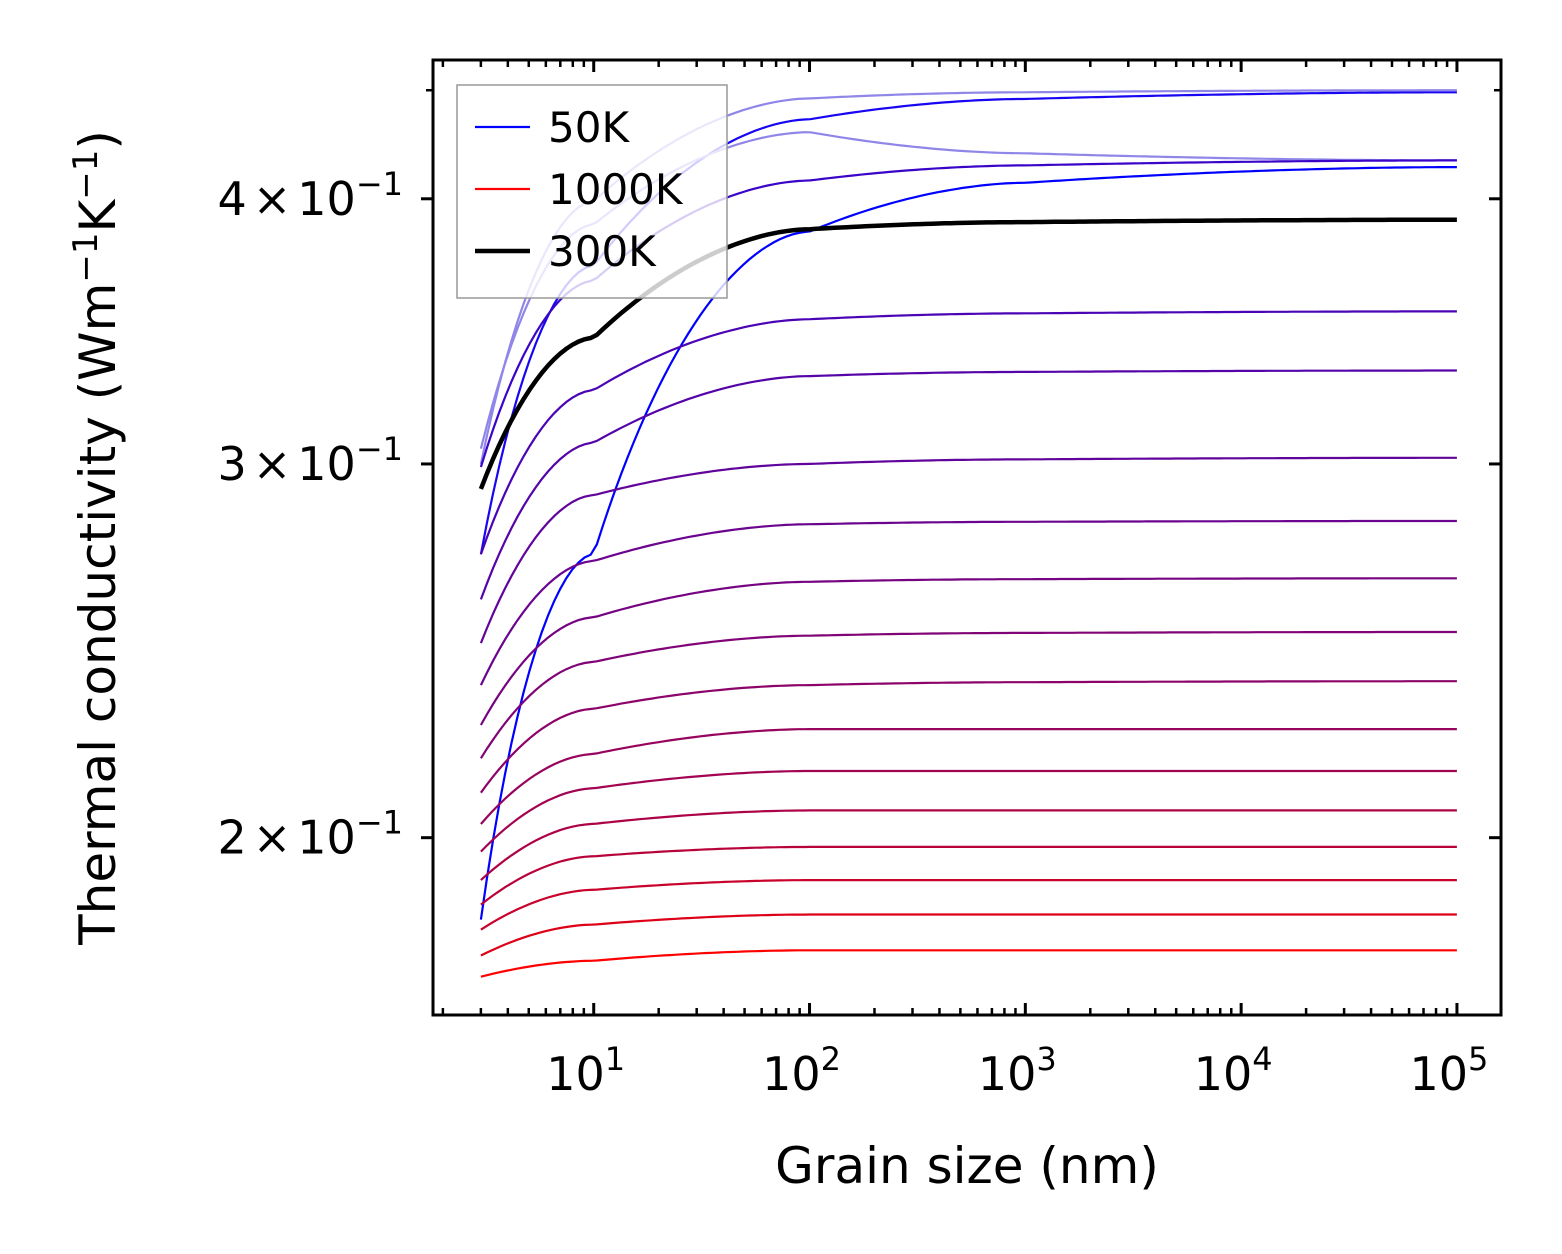 The height and width of the screenshot is (1254, 1562). Describe the element at coordinates (968, 963) in the screenshot. I see `series-line-1000K` at that location.